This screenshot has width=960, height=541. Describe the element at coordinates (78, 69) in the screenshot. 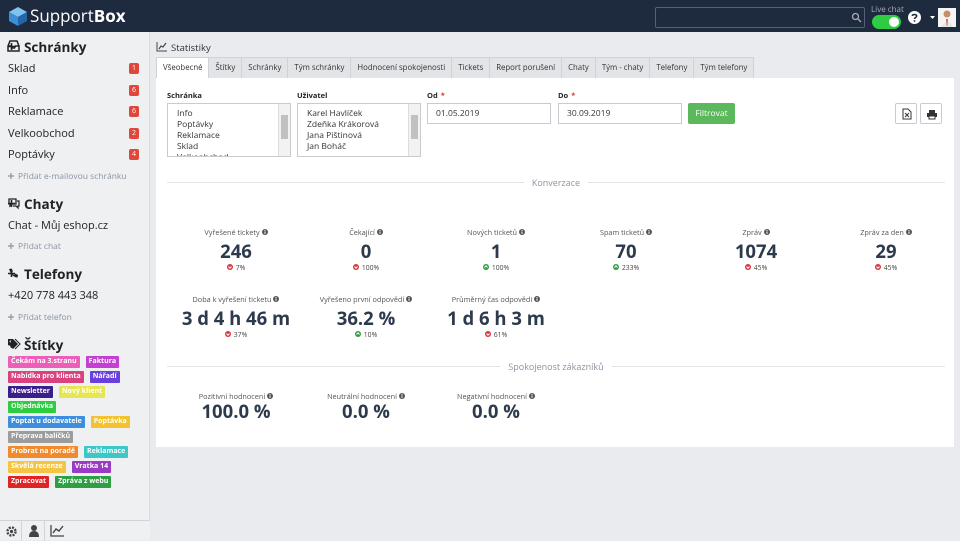

I see `sidebar-item: Sklad 1` at that location.